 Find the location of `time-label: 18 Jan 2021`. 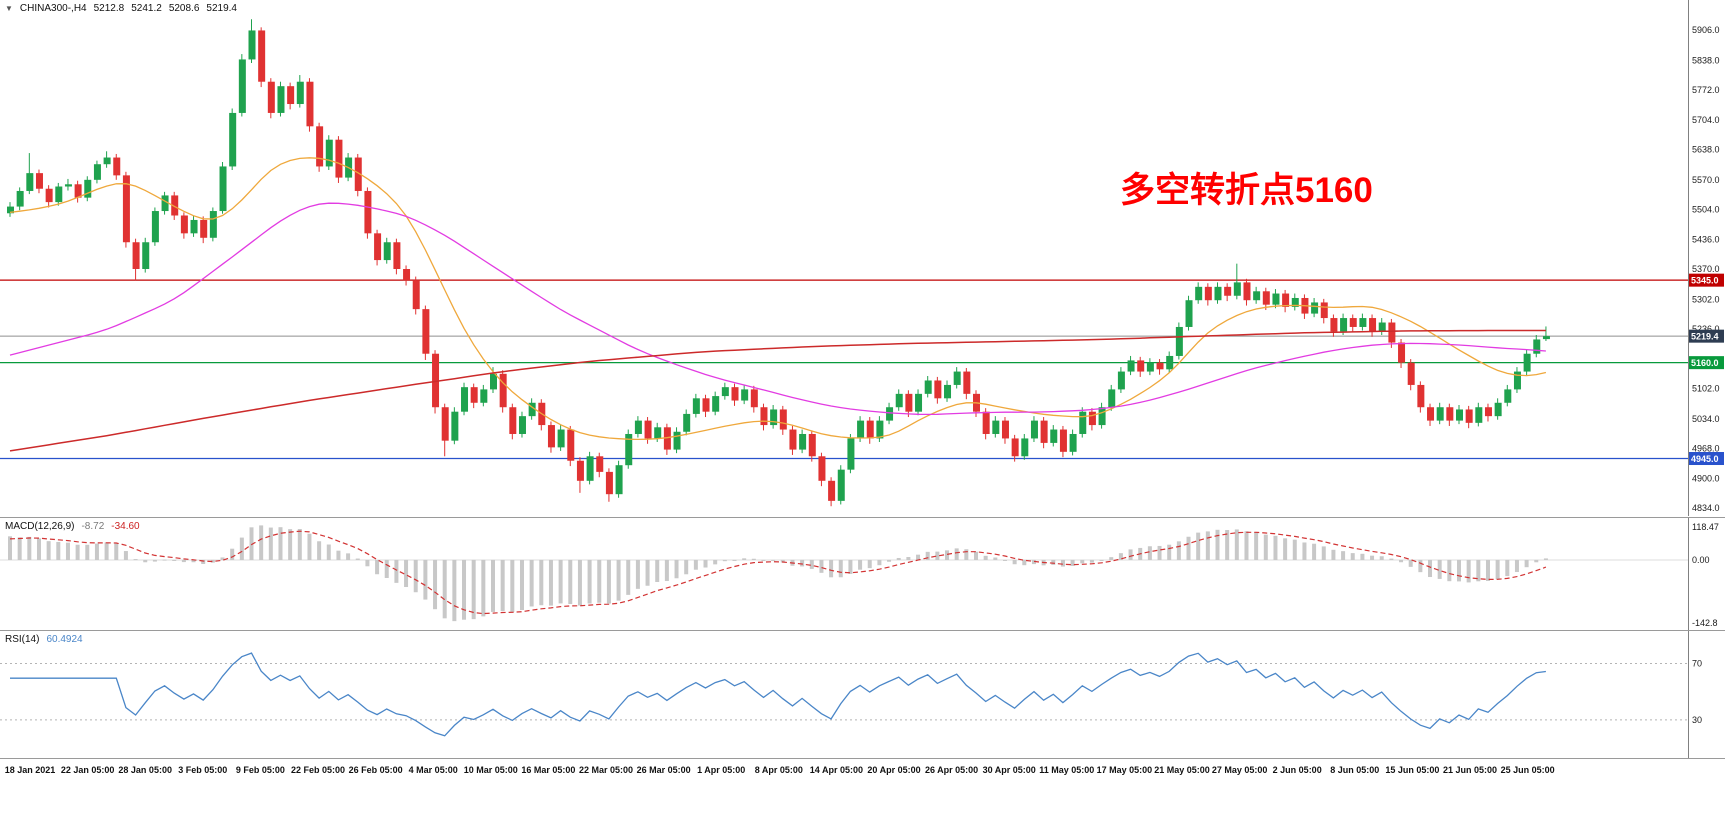

time-label: 18 Jan 2021 is located at coordinates (30, 770).